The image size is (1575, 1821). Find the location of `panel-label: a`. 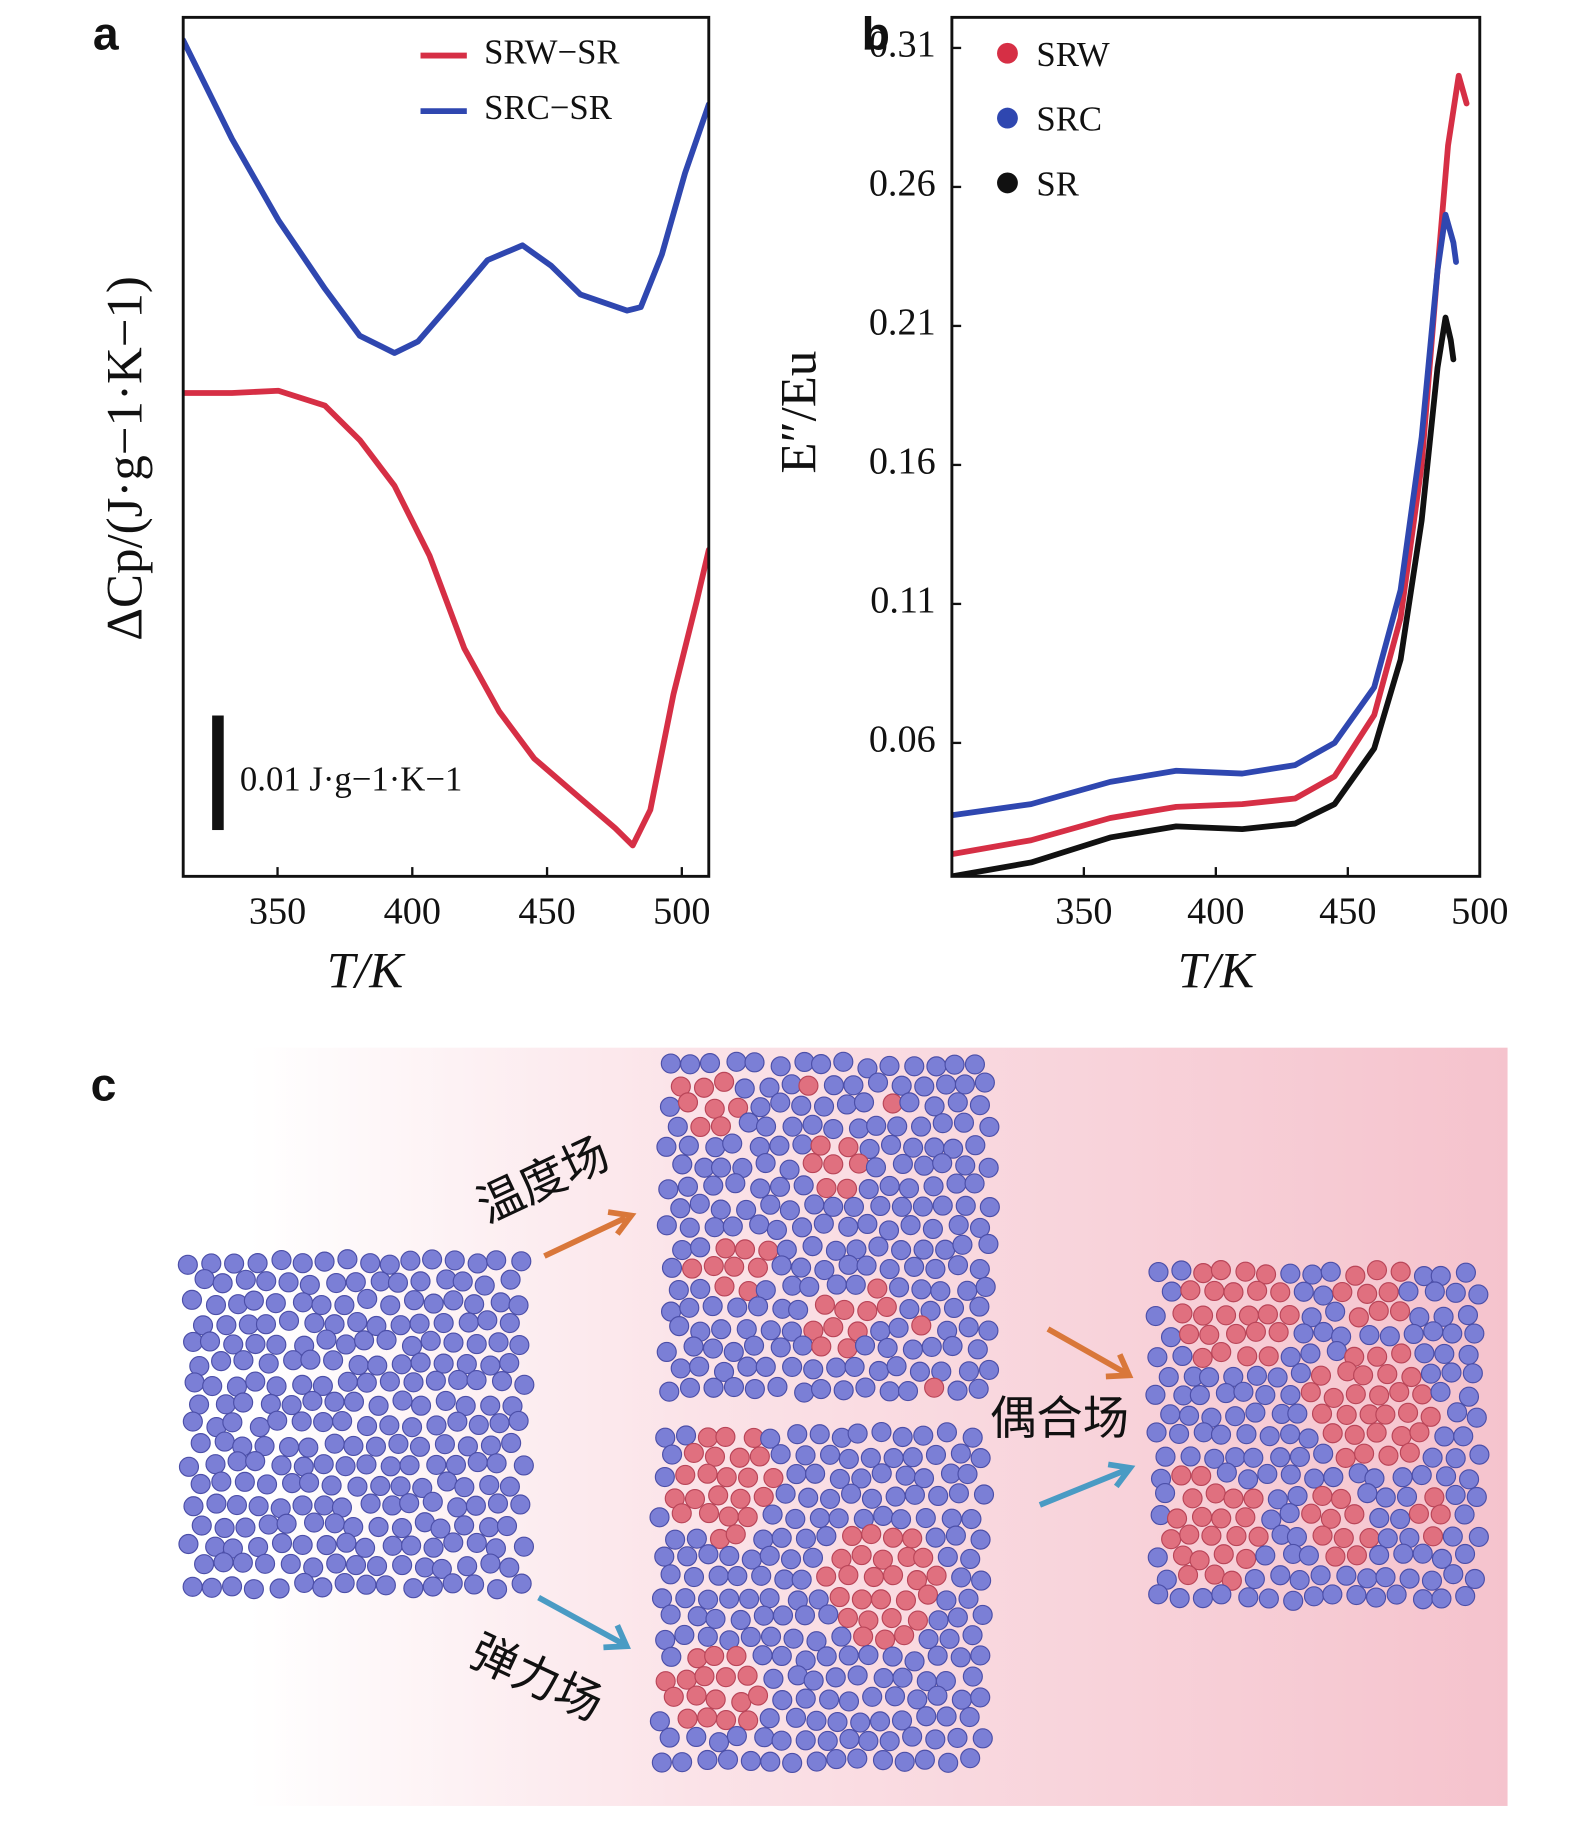

panel-label: a is located at coordinates (106, 33).